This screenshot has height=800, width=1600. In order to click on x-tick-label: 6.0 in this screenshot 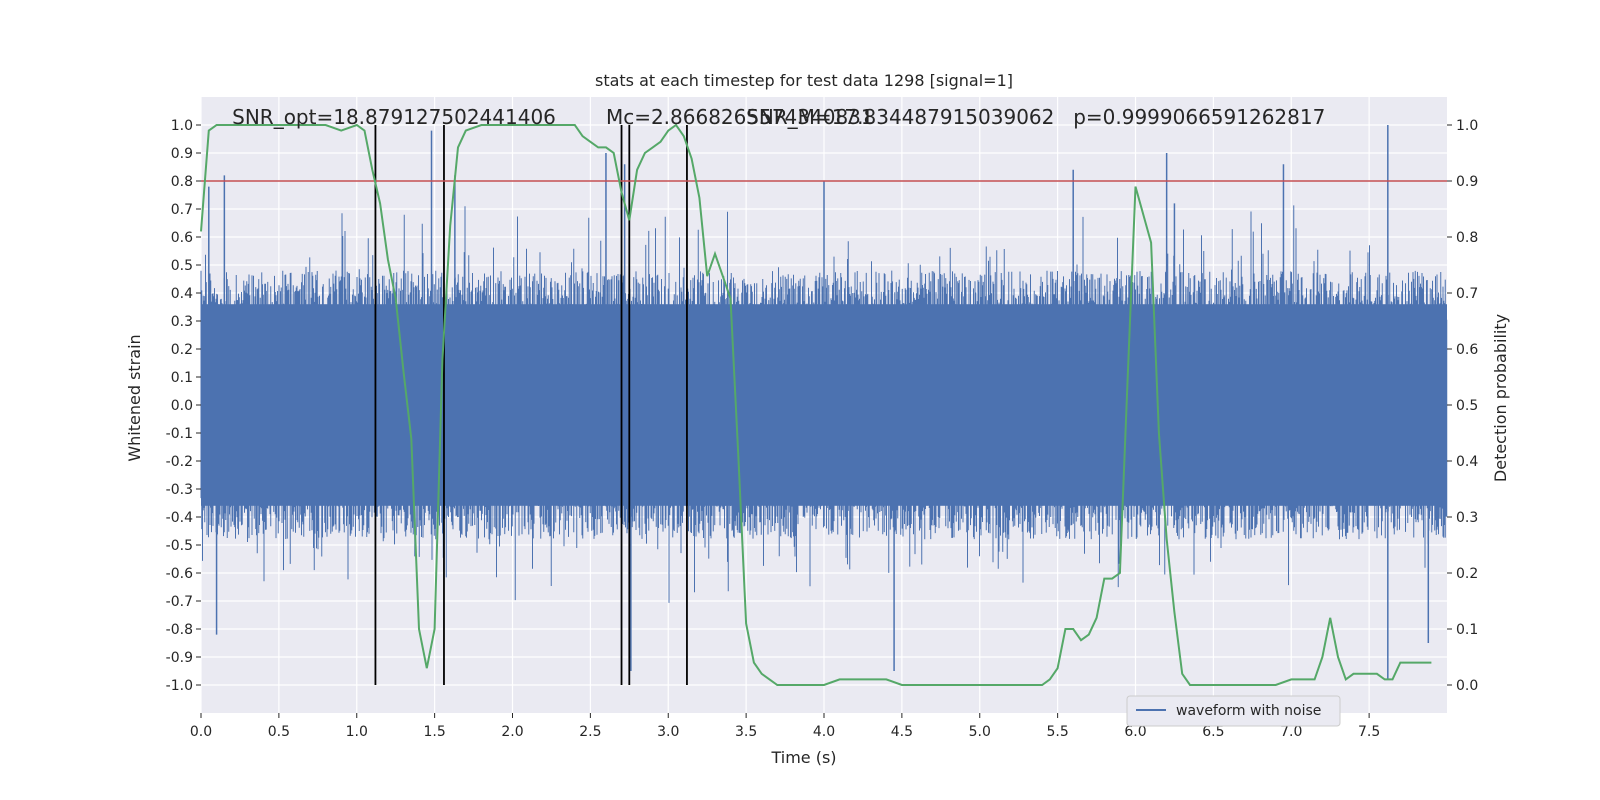, I will do `click(1135, 732)`.